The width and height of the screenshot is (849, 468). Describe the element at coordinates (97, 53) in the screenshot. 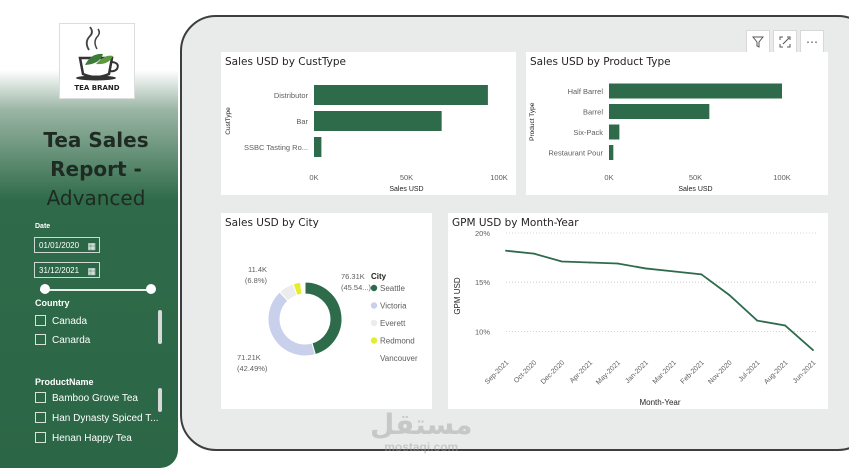

I see `tea-cup-logo-icon` at that location.